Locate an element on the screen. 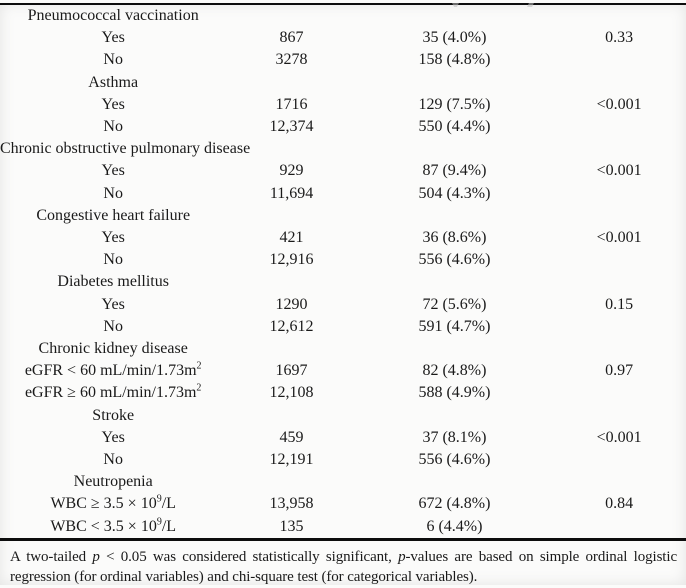  table-row: No 11,694 504 (4.3%) is located at coordinates (343, 194).